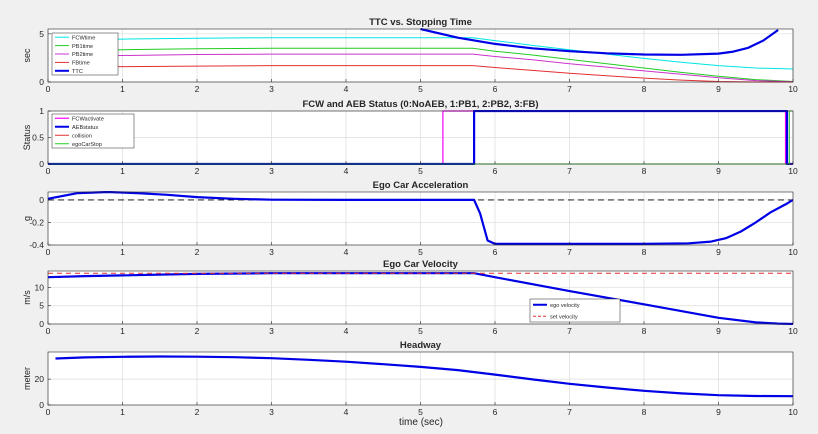 The height and width of the screenshot is (434, 818). What do you see at coordinates (36, 245) in the screenshot?
I see `y-tick-label: -0.4` at bounding box center [36, 245].